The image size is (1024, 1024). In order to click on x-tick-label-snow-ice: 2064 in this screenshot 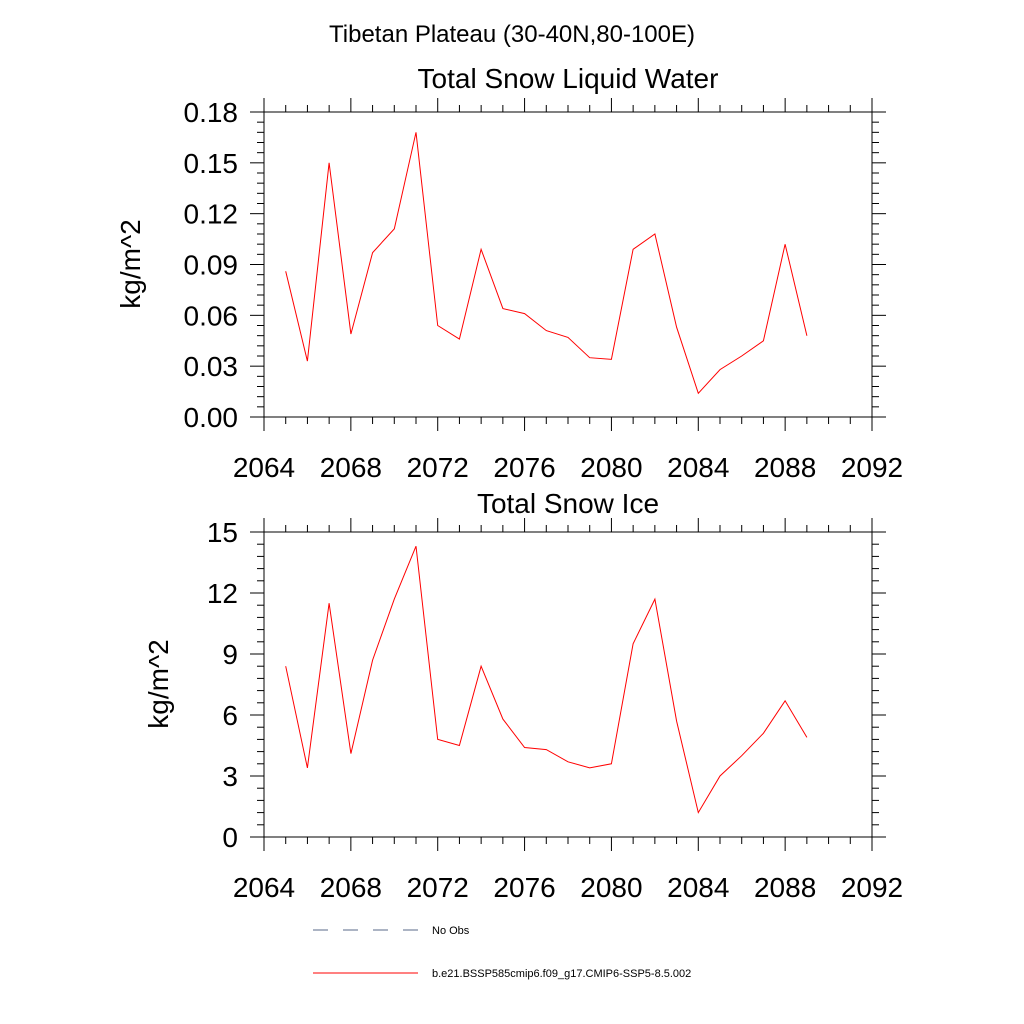, I will do `click(264, 887)`.